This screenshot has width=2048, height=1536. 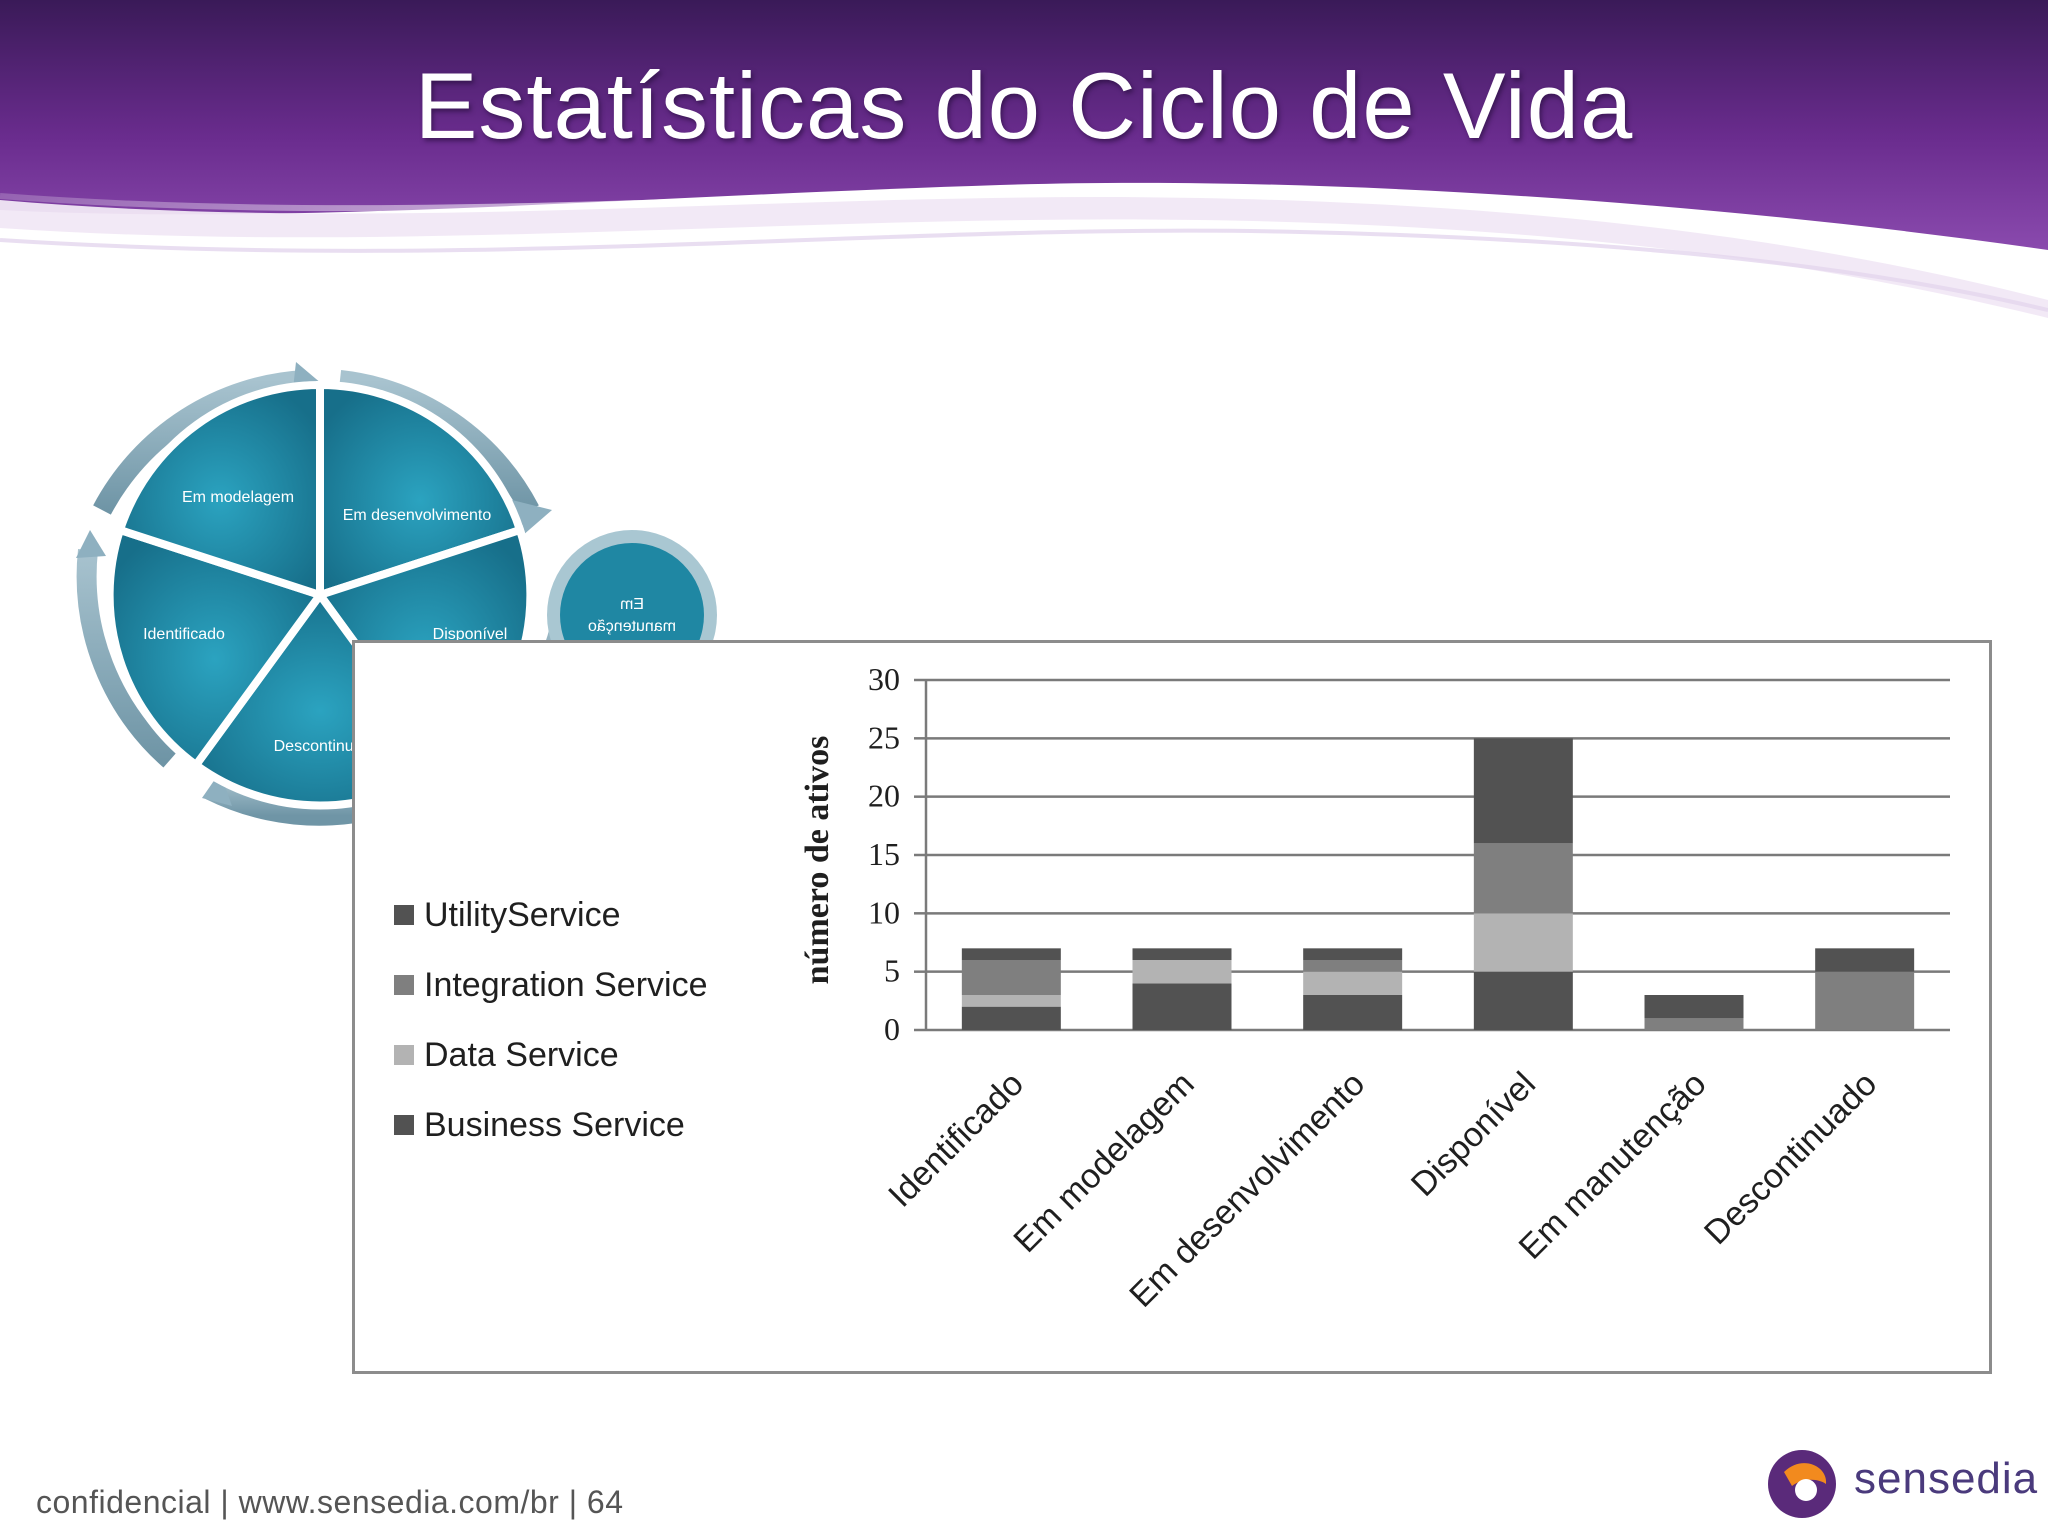 What do you see at coordinates (521, 1054) in the screenshot?
I see `legend-label: Data Service` at bounding box center [521, 1054].